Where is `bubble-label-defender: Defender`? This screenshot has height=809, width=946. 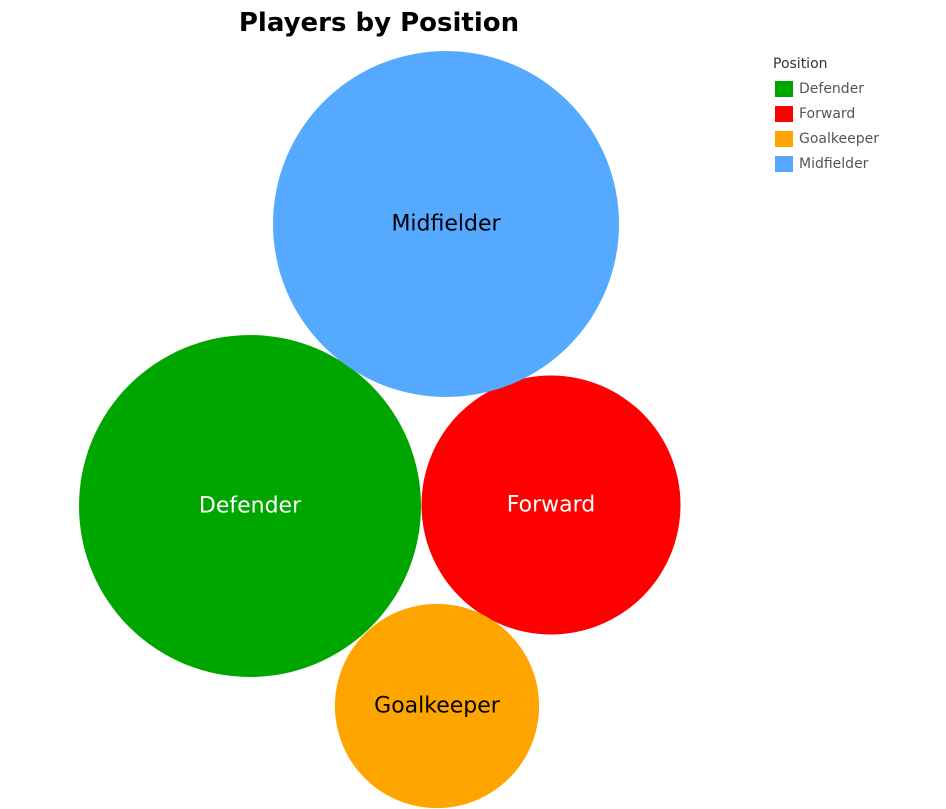
bubble-label-defender: Defender is located at coordinates (250, 506).